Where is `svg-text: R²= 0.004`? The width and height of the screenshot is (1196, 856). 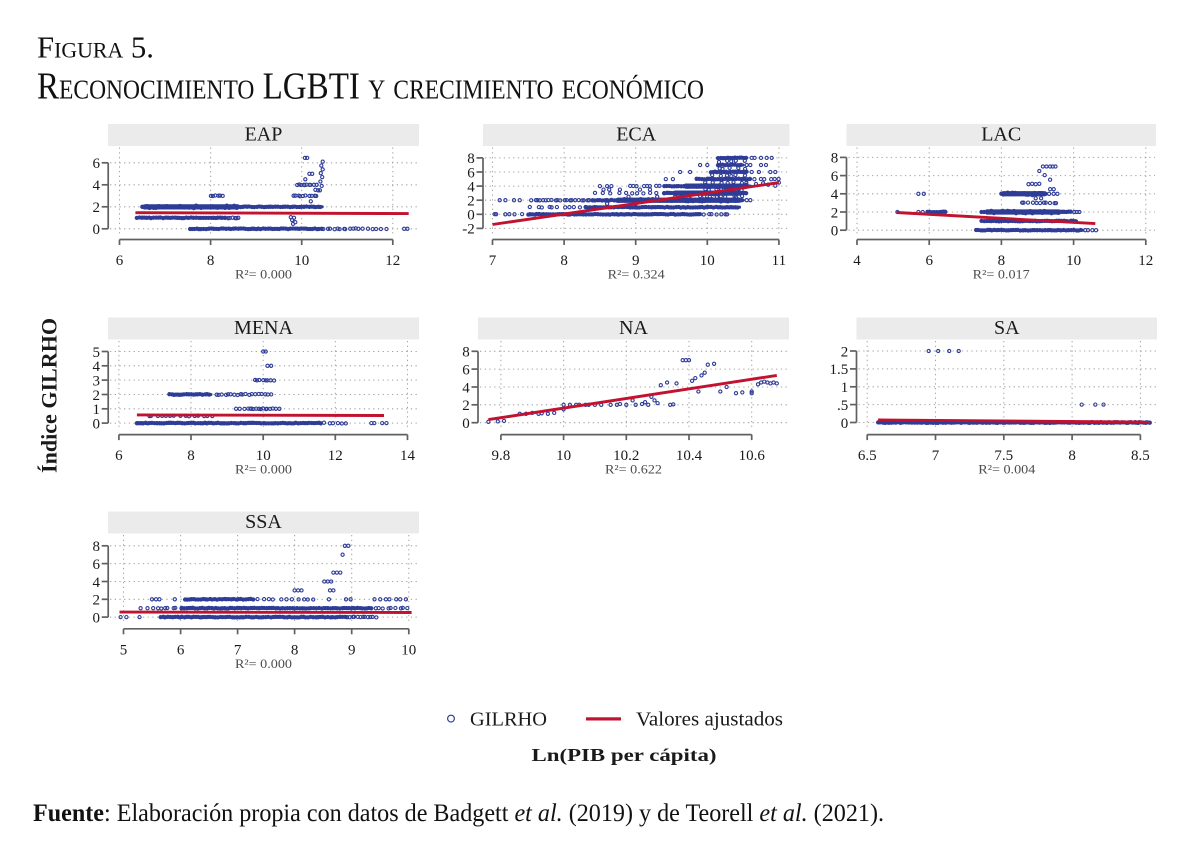 svg-text: R²= 0.004 is located at coordinates (1007, 470).